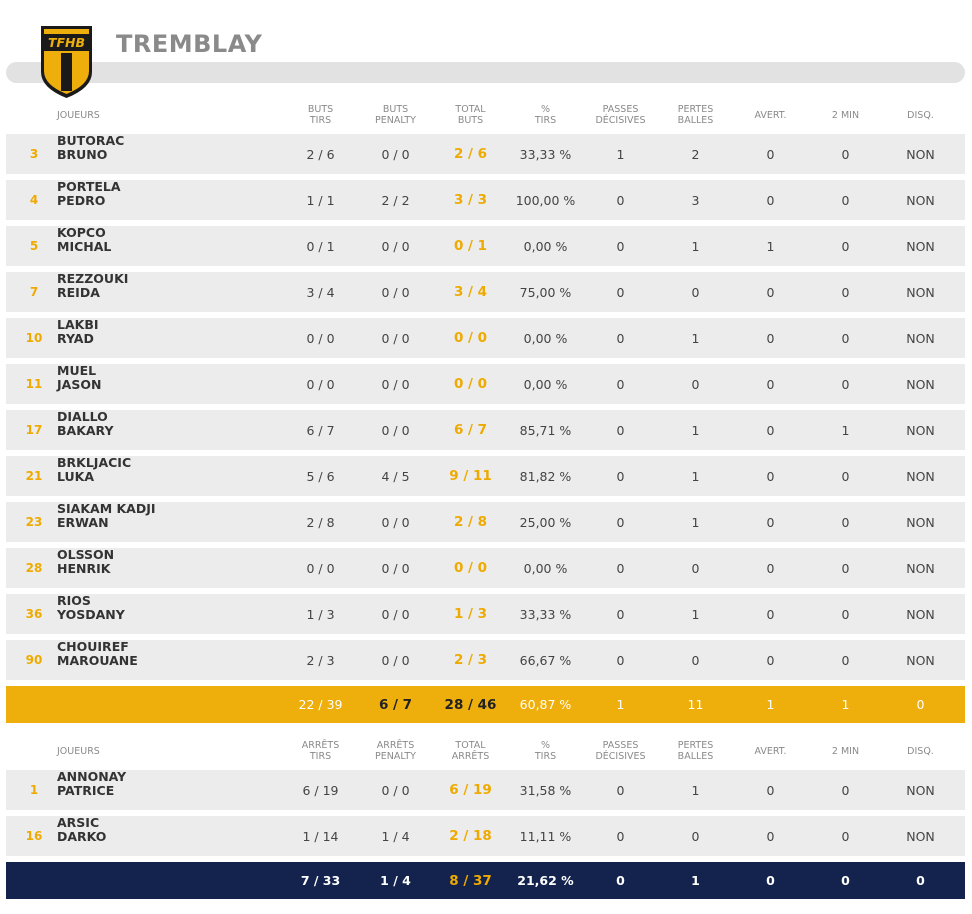 This screenshot has height=914, width=972. What do you see at coordinates (770, 880) in the screenshot?
I see `total-avert: 0` at bounding box center [770, 880].